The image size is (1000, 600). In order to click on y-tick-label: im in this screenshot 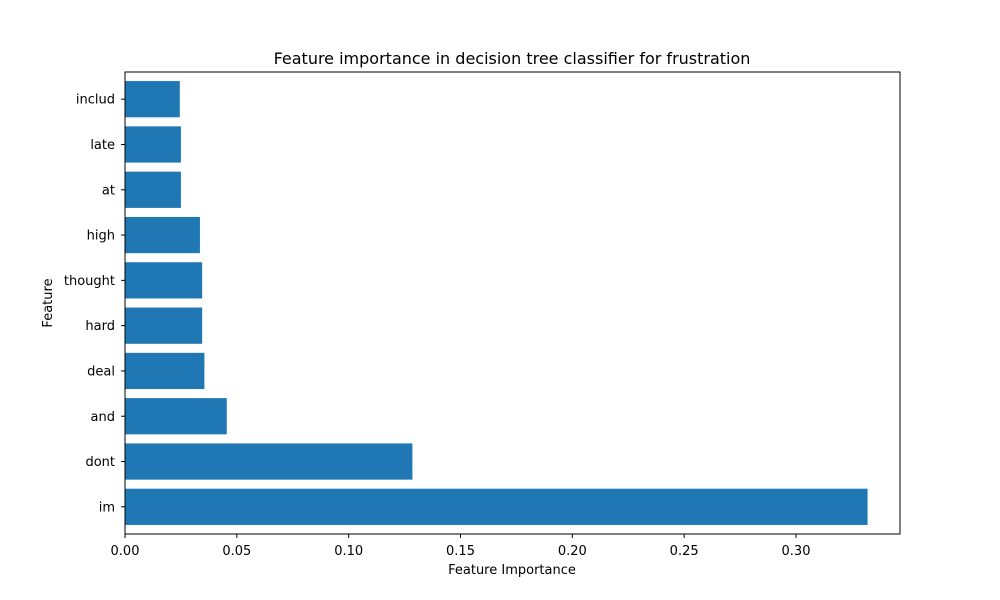, I will do `click(107, 507)`.